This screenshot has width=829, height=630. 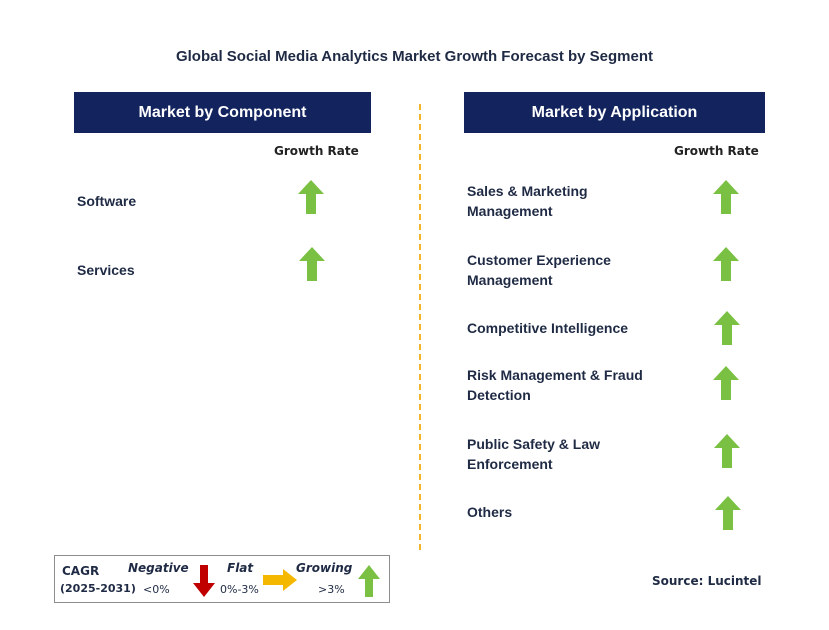 What do you see at coordinates (716, 151) in the screenshot?
I see `application-growth-rate-header: Growth Rate` at bounding box center [716, 151].